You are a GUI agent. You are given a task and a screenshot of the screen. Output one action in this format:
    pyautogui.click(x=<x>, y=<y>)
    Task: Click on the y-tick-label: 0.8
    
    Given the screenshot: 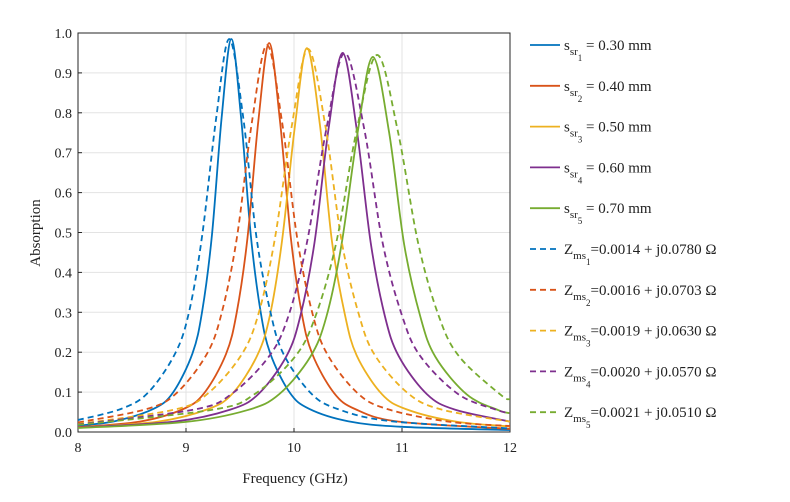 What is the action you would take?
    pyautogui.click(x=64, y=114)
    